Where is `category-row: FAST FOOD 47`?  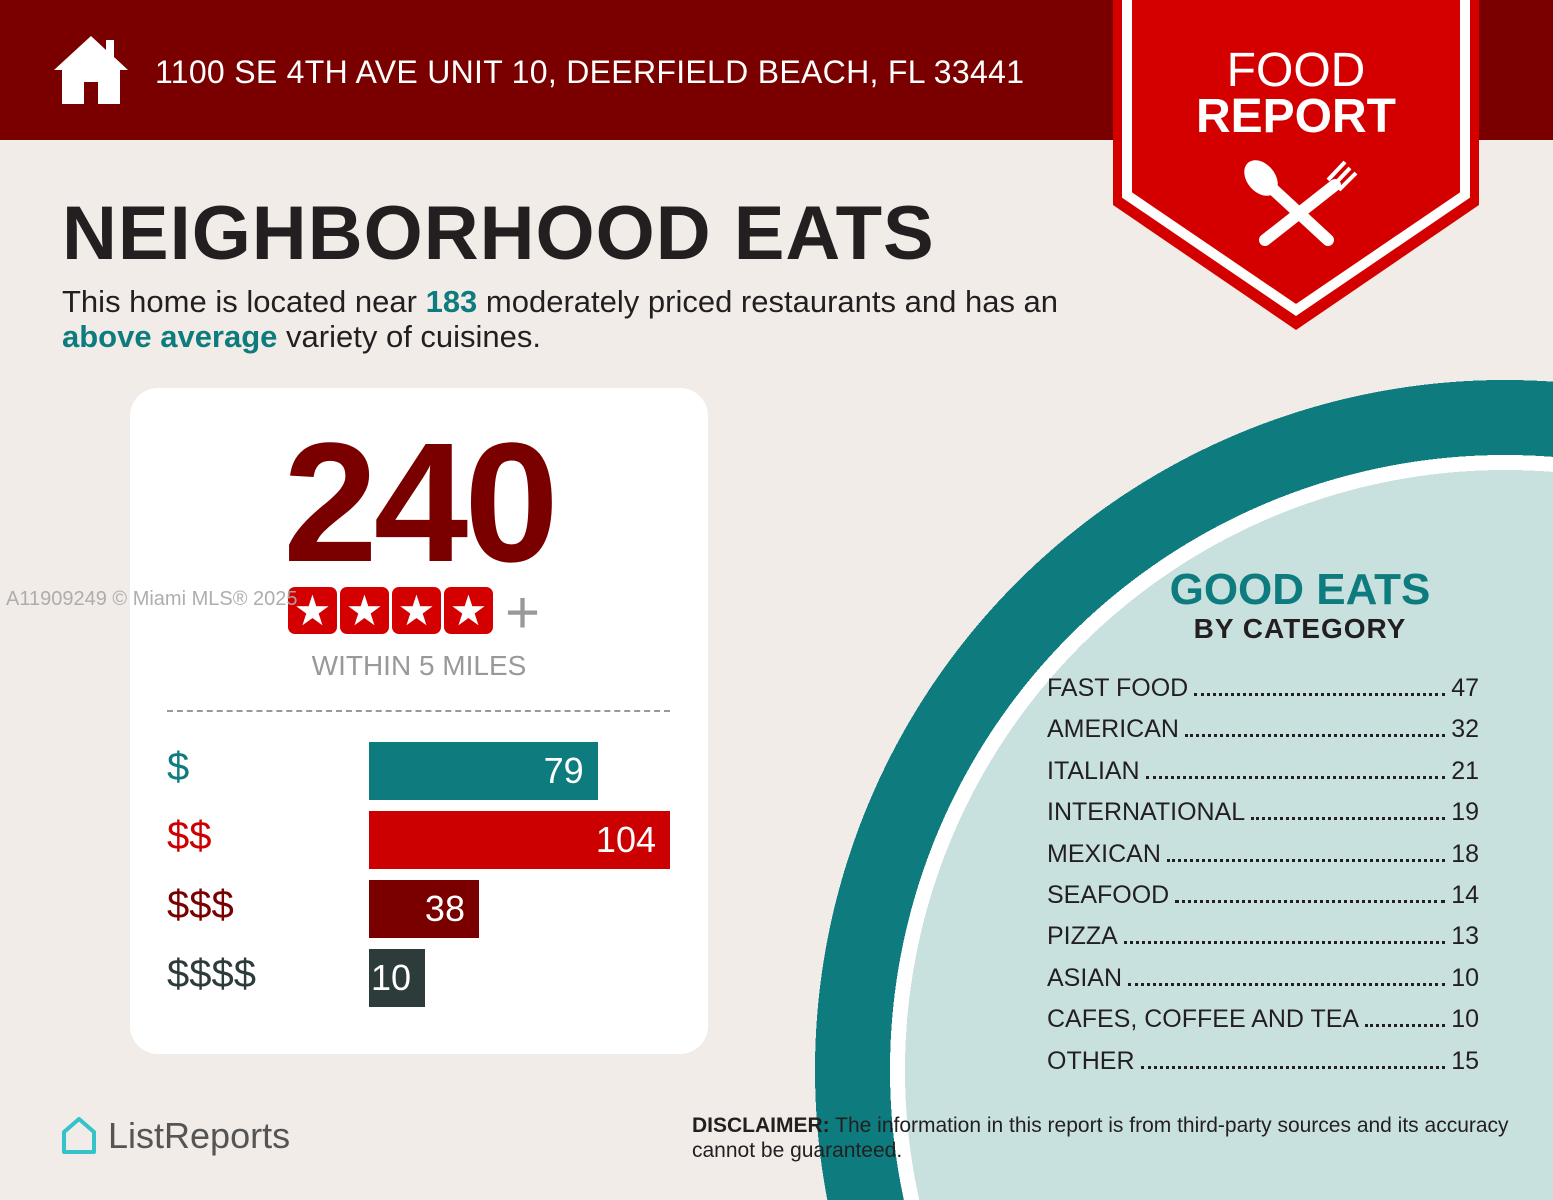 category-row: FAST FOOD 47 is located at coordinates (1263, 688).